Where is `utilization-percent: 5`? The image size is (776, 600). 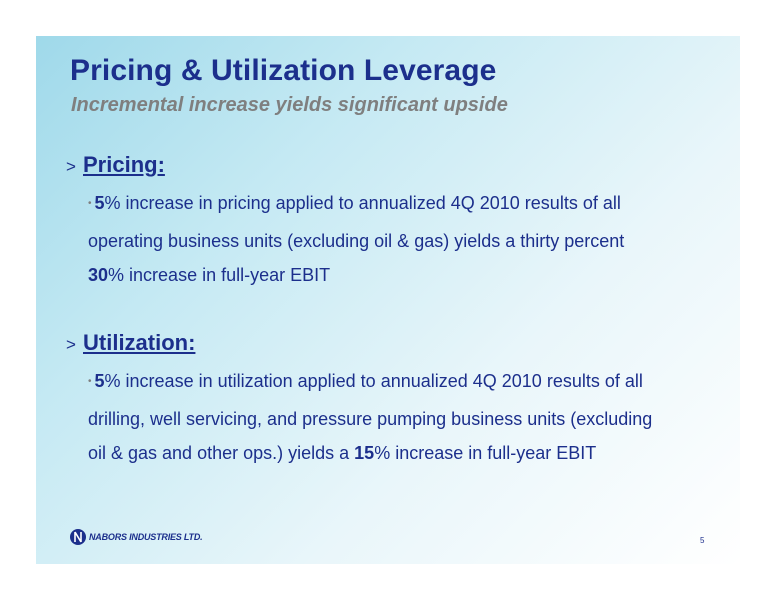
utilization-percent: 5 is located at coordinates (99, 381).